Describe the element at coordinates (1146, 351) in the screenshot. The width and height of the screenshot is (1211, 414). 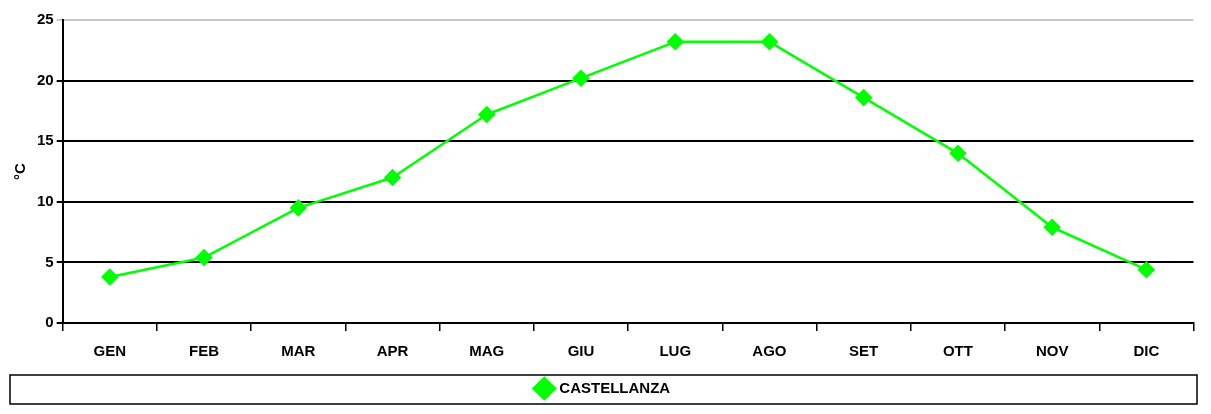
I see `x-tick-label: DIC` at that location.